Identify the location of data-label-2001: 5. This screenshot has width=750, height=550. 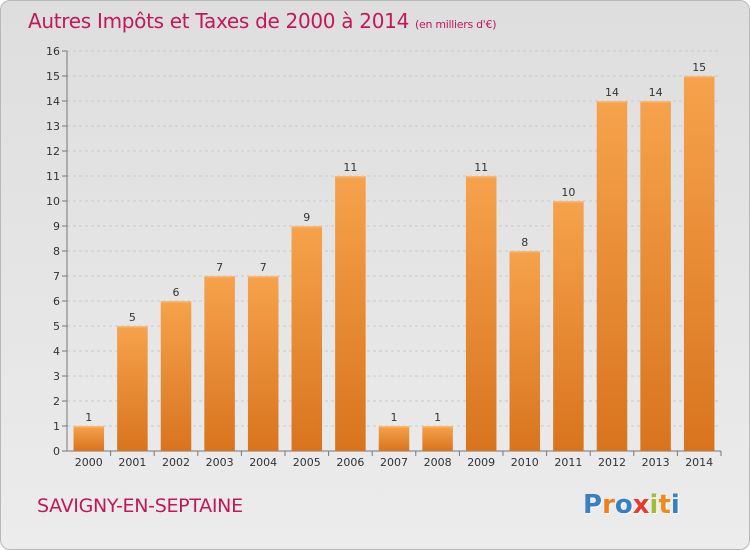
(132, 317).